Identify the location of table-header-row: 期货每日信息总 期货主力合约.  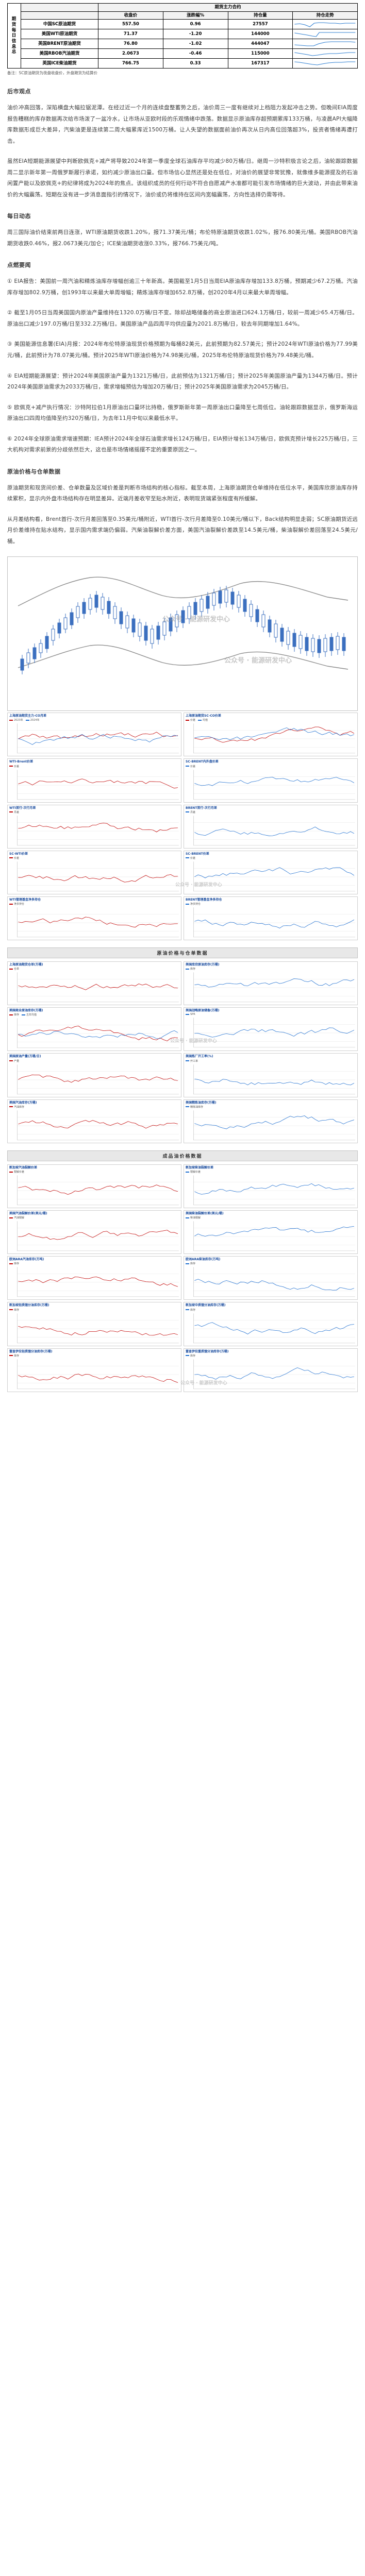
(182, 36).